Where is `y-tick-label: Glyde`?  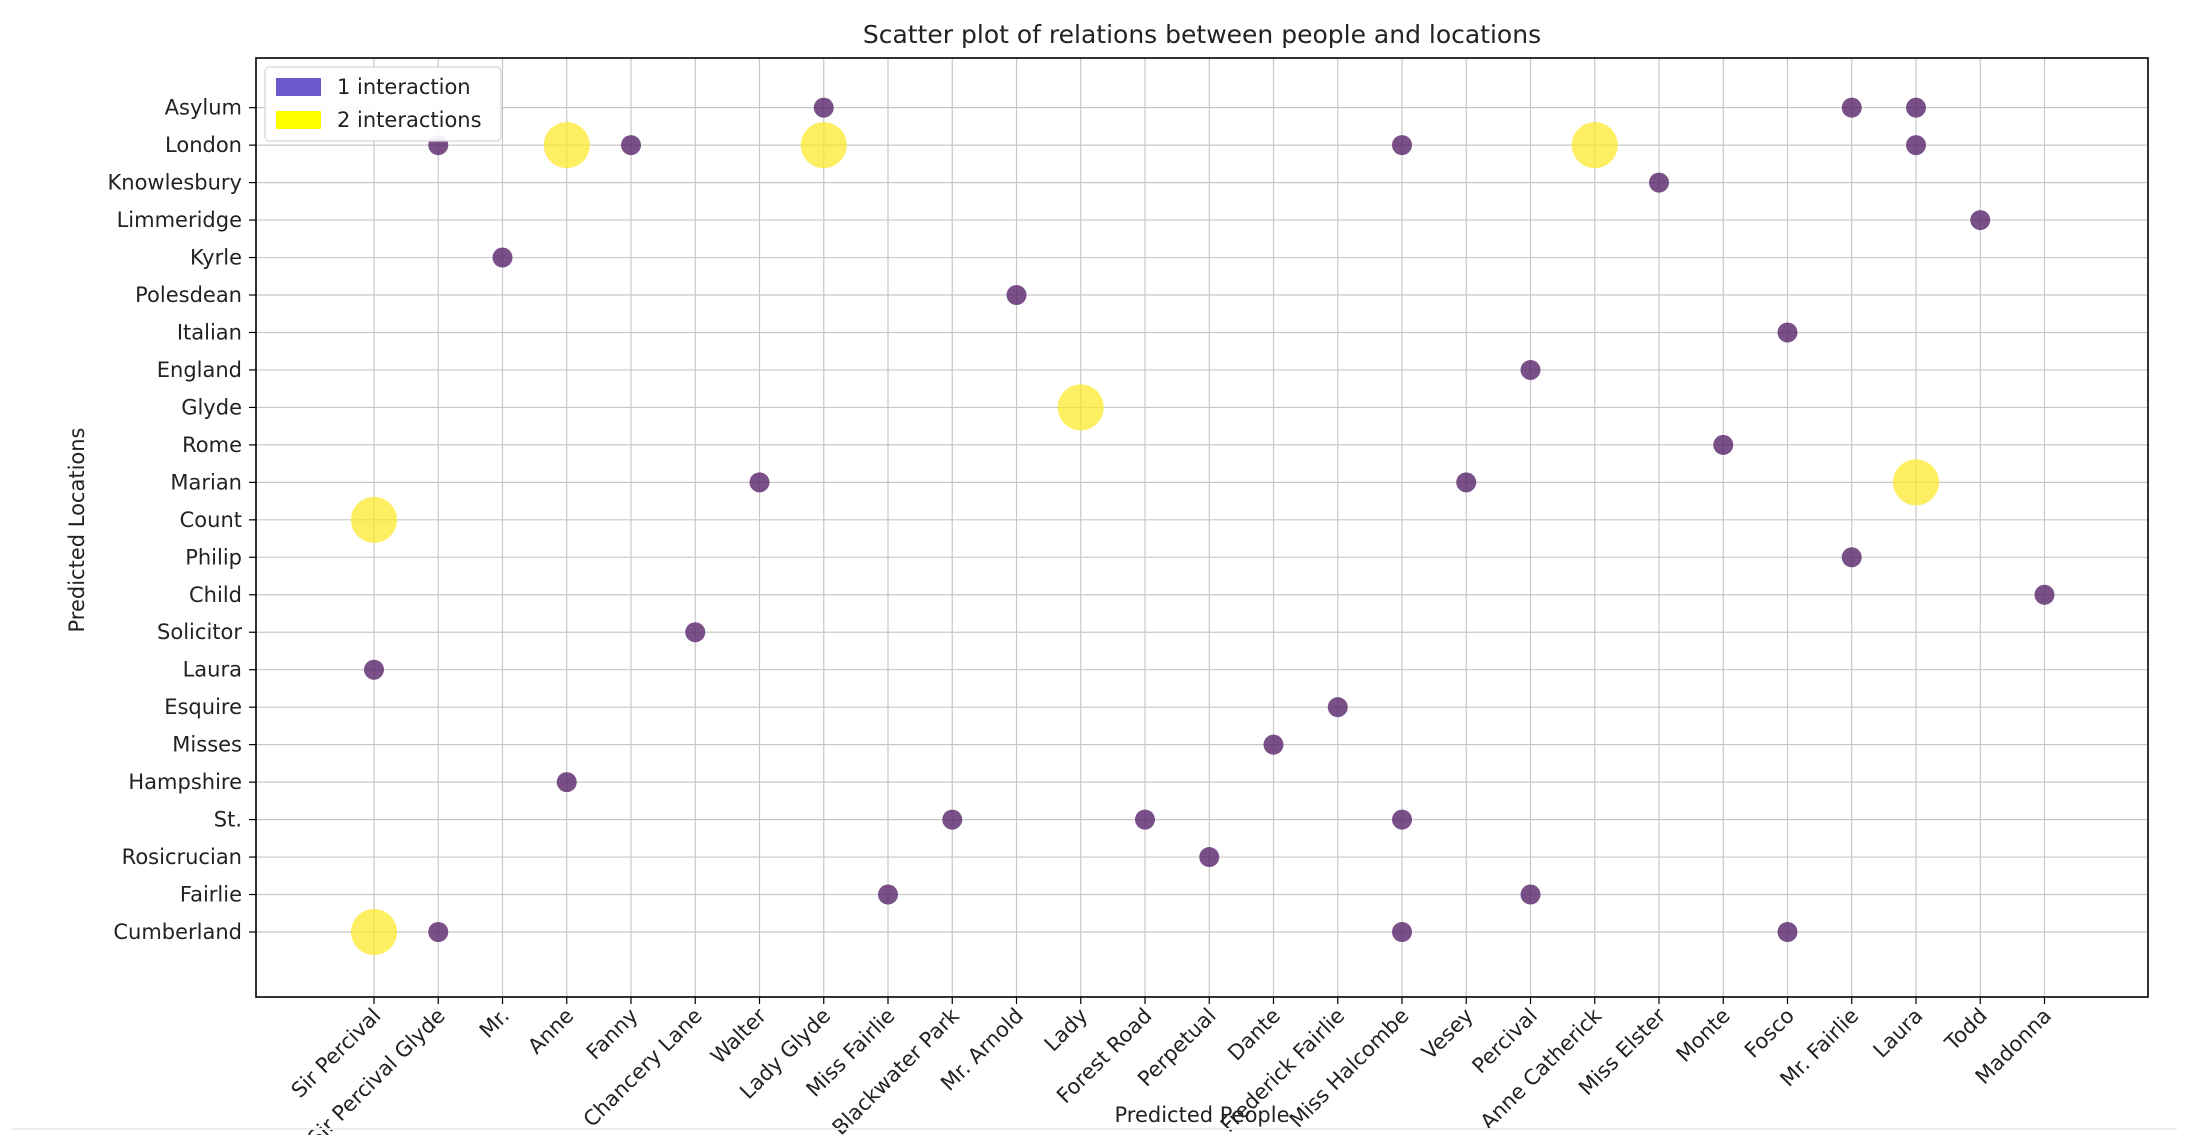
y-tick-label: Glyde is located at coordinates (211, 407).